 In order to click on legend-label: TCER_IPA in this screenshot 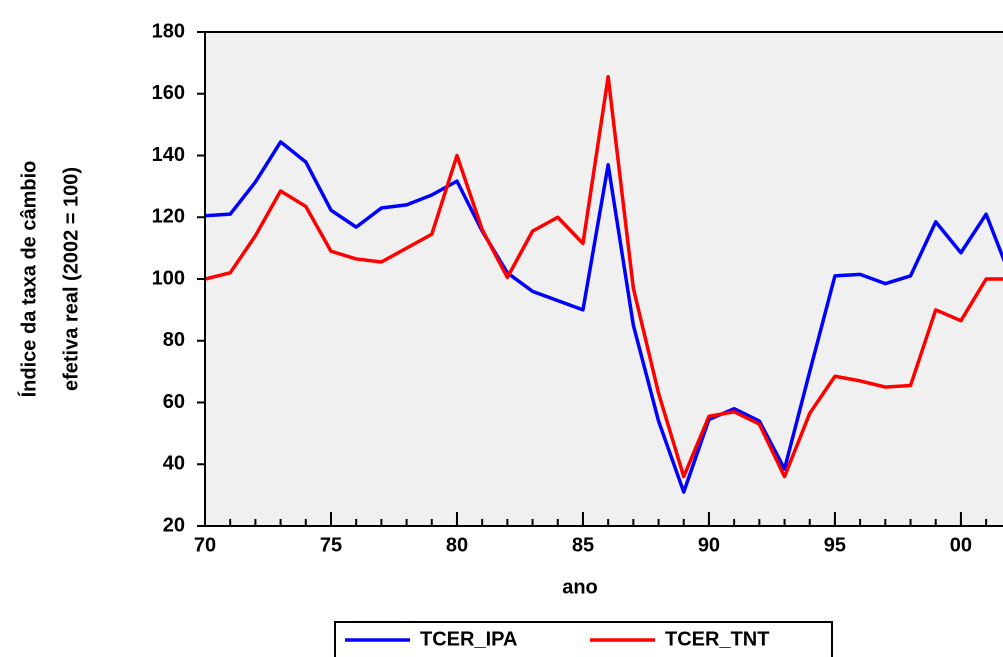, I will do `click(468, 639)`.